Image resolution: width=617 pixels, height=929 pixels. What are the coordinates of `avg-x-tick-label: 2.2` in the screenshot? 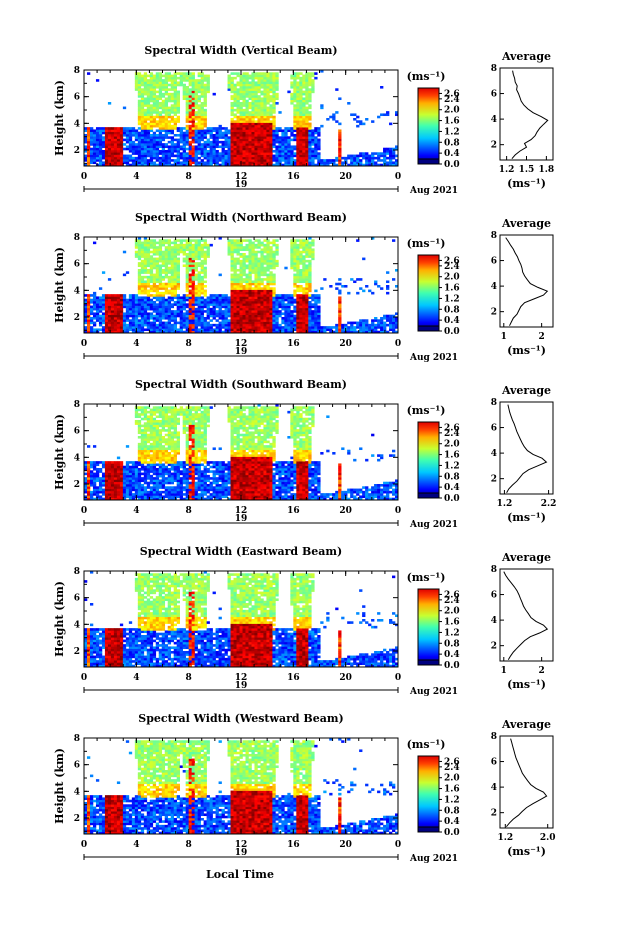 It's located at (549, 504).